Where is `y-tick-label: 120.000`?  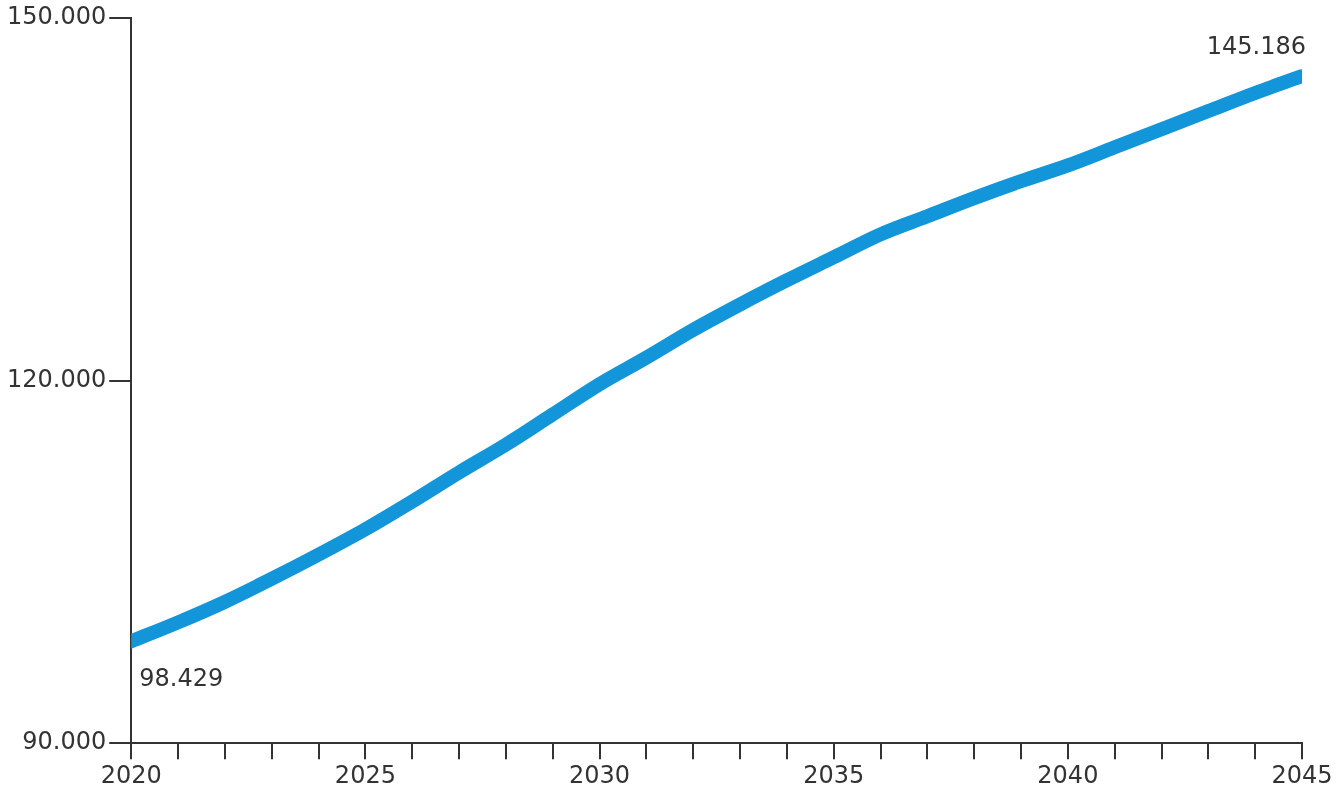 y-tick-label: 120.000 is located at coordinates (57, 378).